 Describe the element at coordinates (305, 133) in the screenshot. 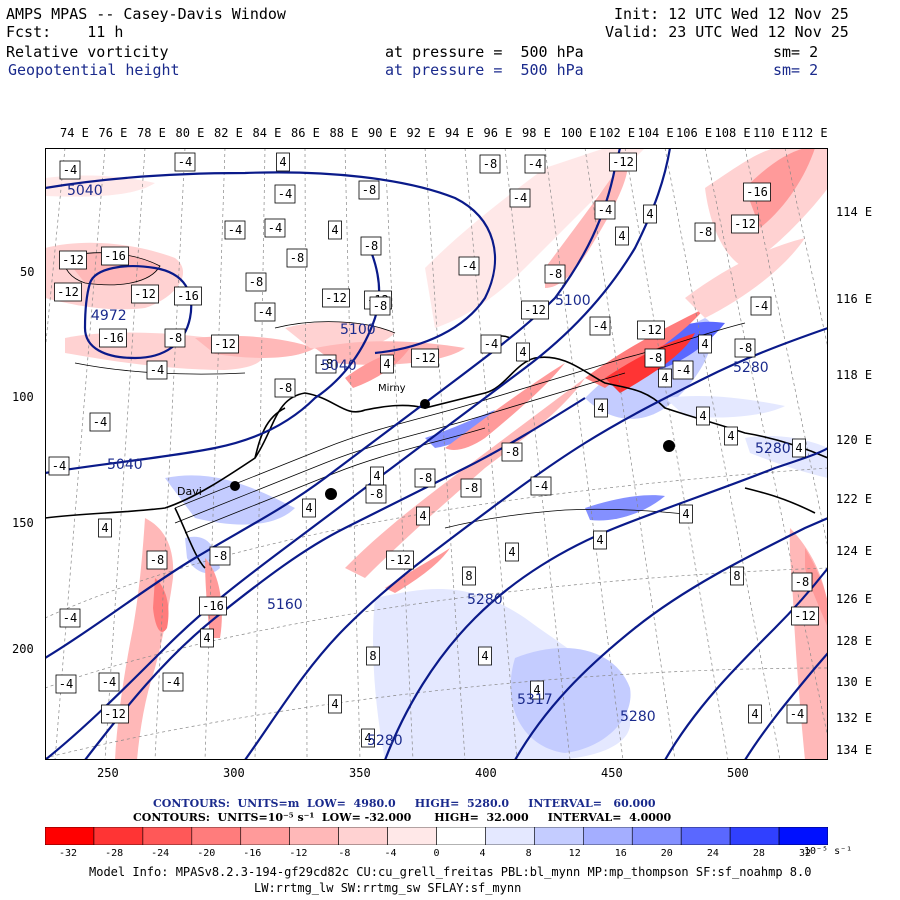

I see `top-lon-label: 86 E` at that location.